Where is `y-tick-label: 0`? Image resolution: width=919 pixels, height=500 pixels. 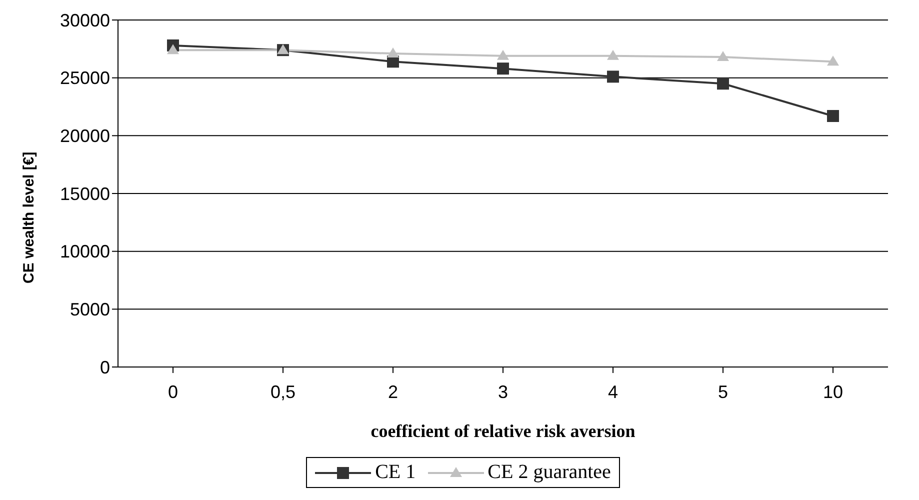 y-tick-label: 0 is located at coordinates (105, 367).